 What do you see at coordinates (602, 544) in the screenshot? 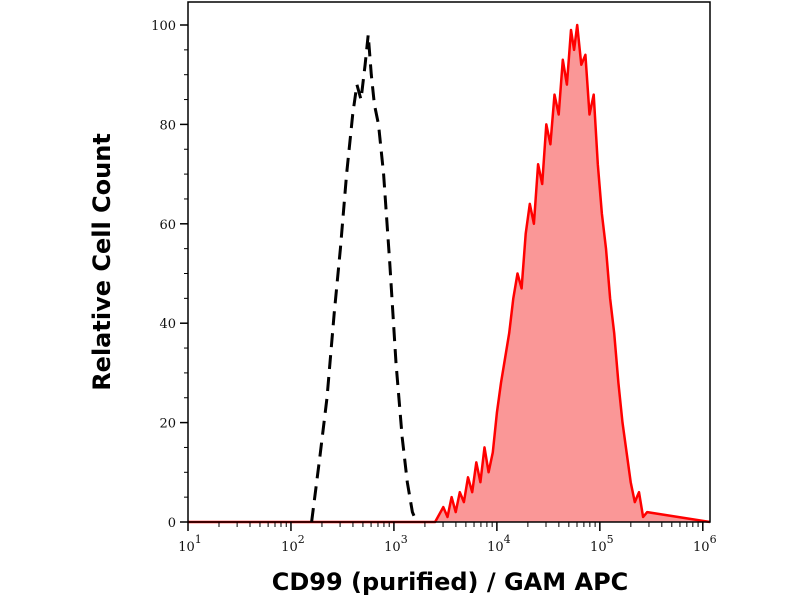
I see `x-tick-label: 10⁵` at bounding box center [602, 544].